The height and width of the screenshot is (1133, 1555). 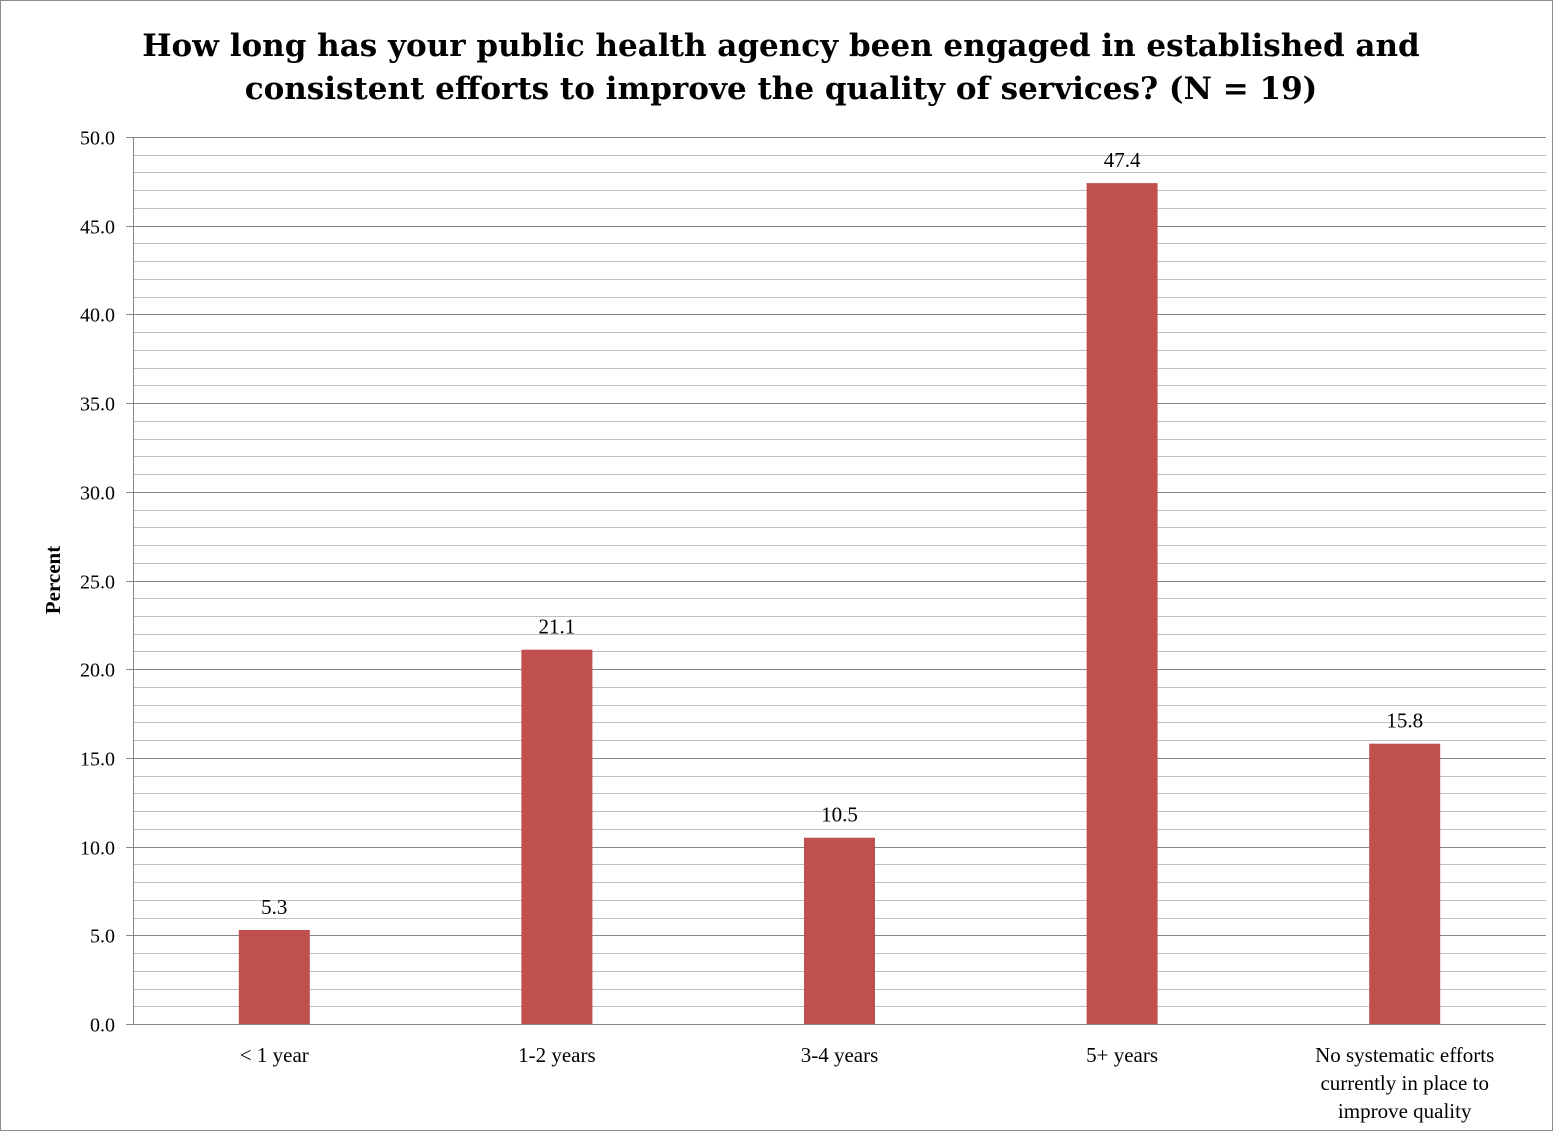 I want to click on data-label: 10.5, so click(x=839, y=815).